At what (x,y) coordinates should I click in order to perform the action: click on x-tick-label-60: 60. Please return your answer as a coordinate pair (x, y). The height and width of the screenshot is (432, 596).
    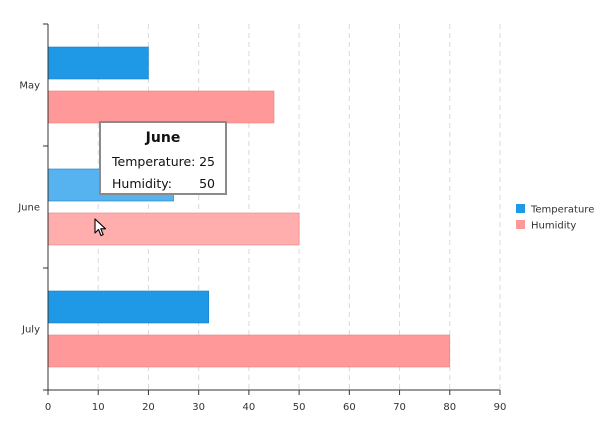
    Looking at the image, I should click on (349, 407).